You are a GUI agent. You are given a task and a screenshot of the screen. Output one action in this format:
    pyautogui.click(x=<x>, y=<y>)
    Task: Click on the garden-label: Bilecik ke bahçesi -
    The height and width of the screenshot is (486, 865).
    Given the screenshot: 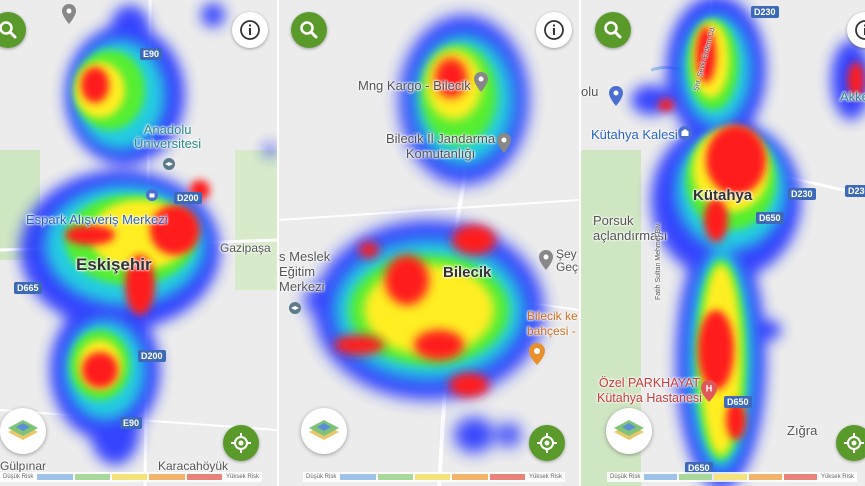 What is the action you would take?
    pyautogui.click(x=552, y=323)
    